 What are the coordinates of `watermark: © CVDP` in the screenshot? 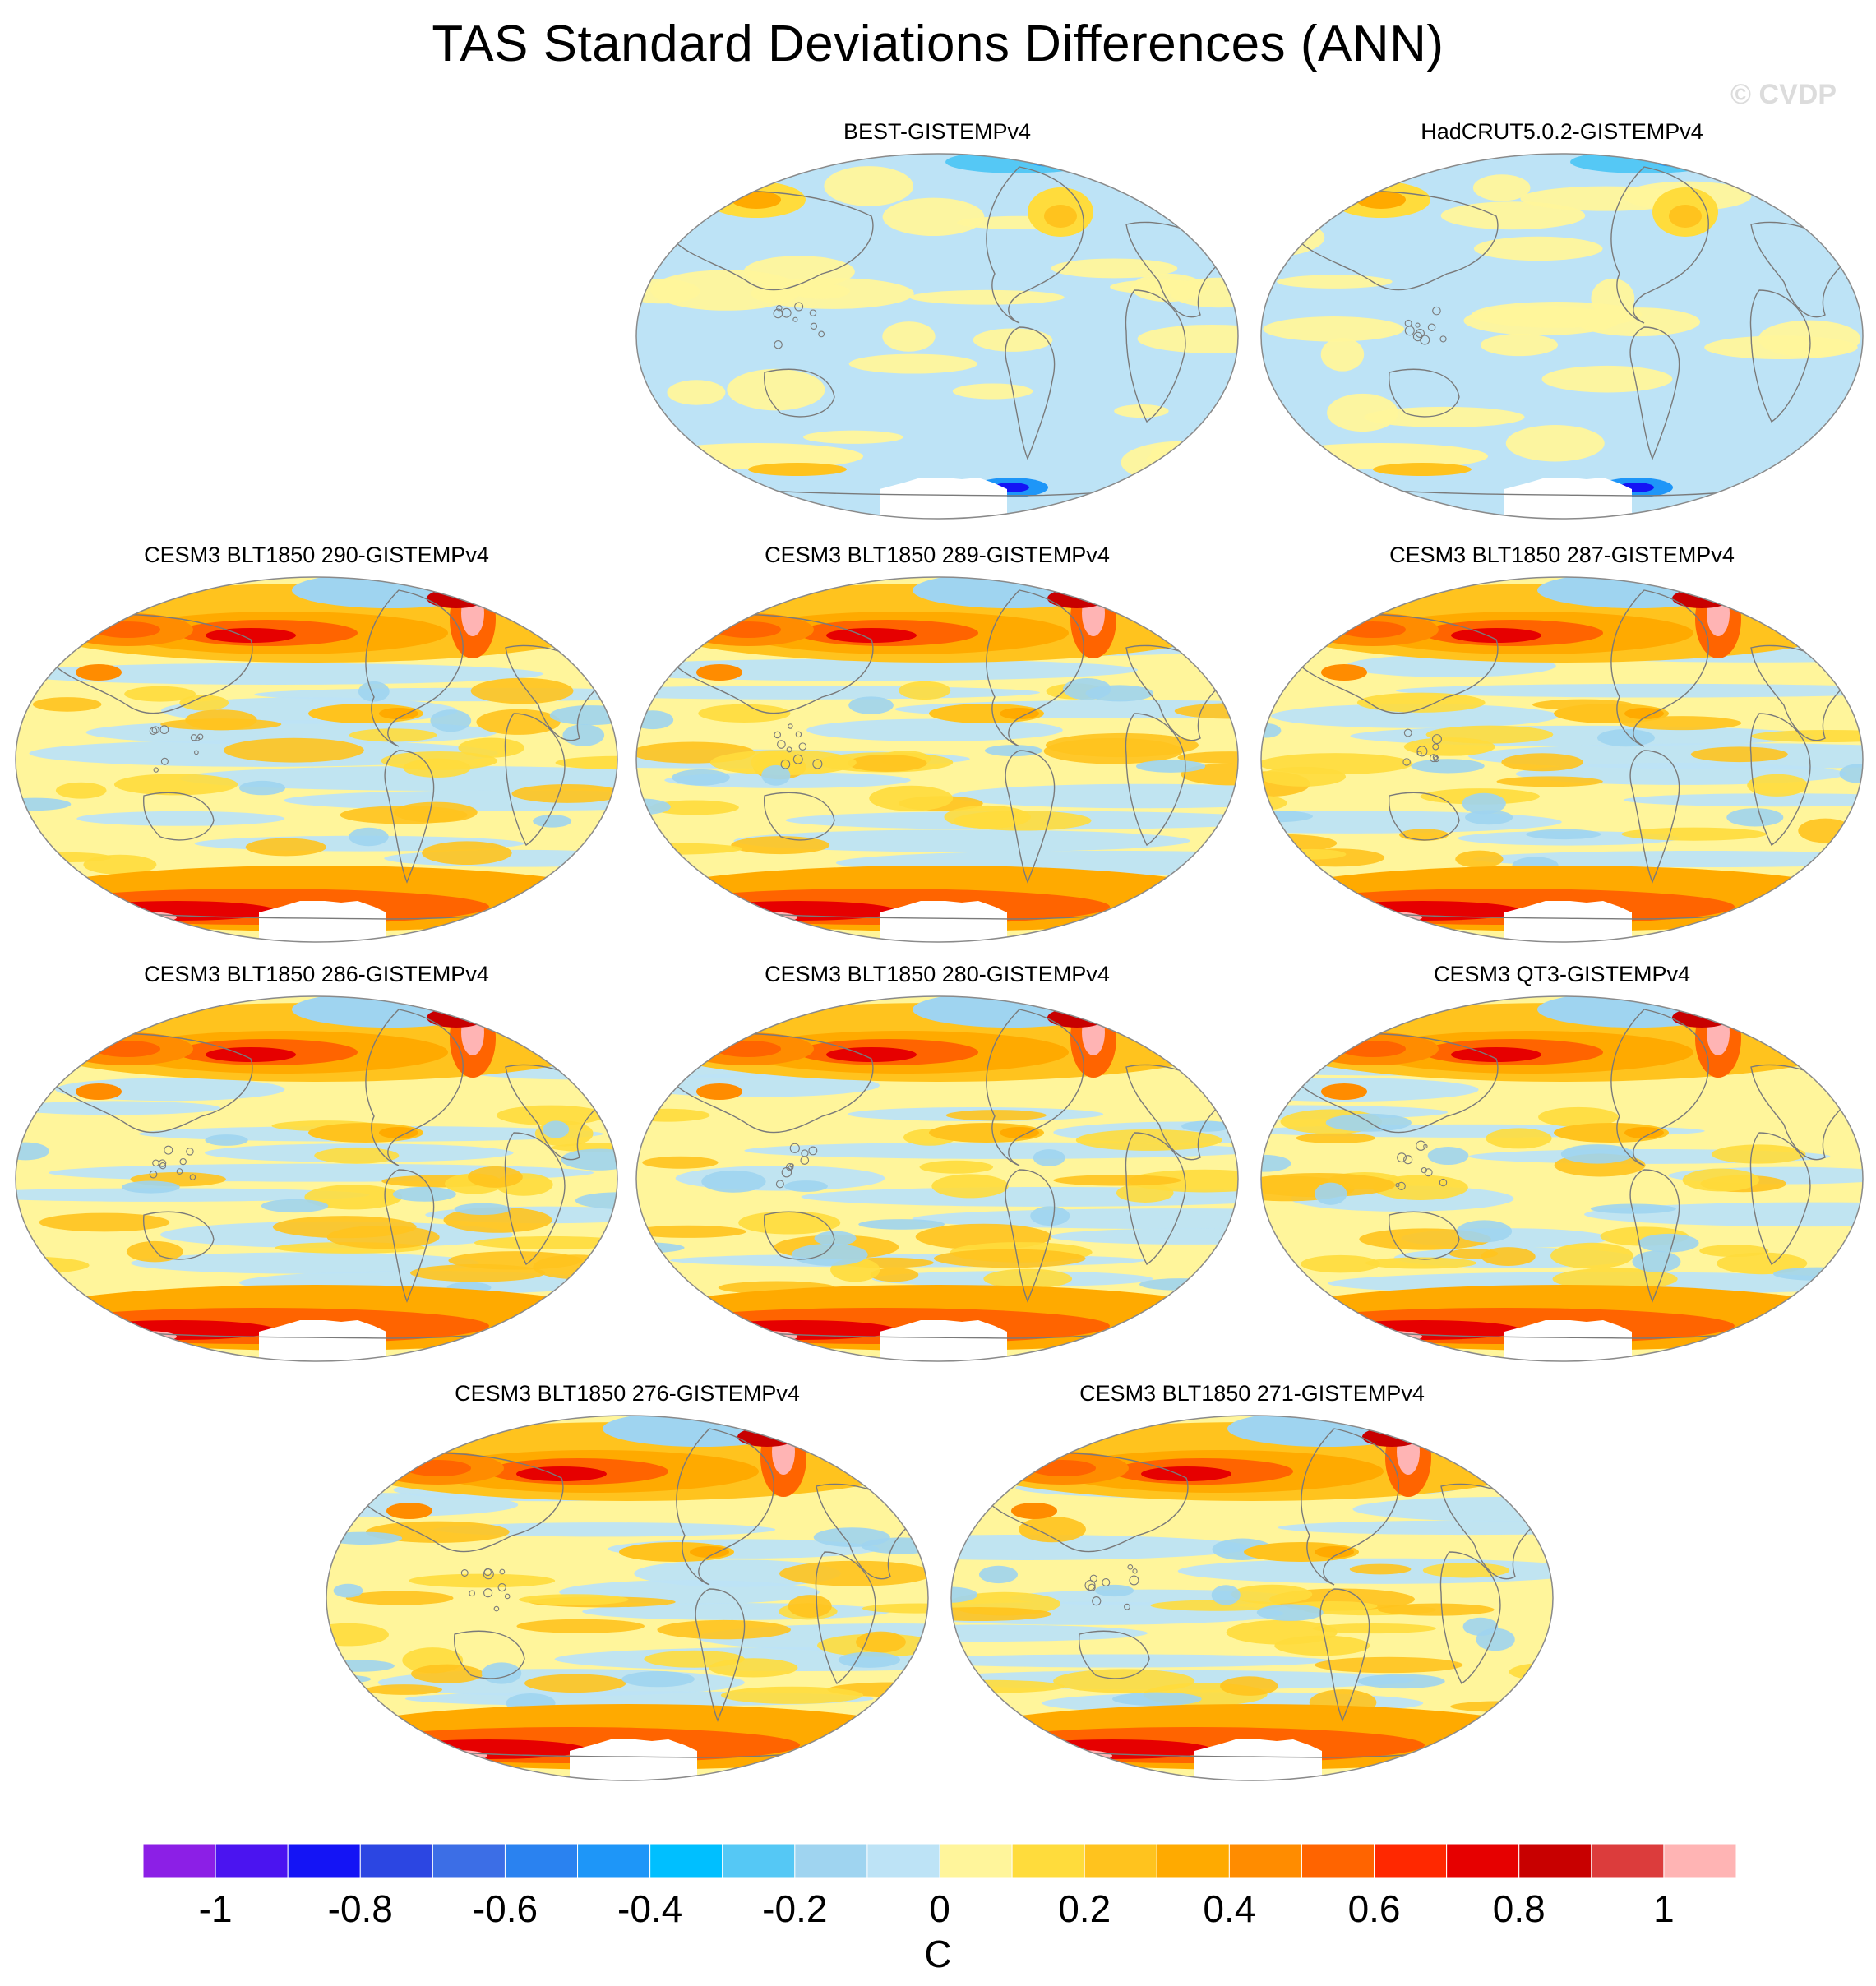 It's located at (1784, 94).